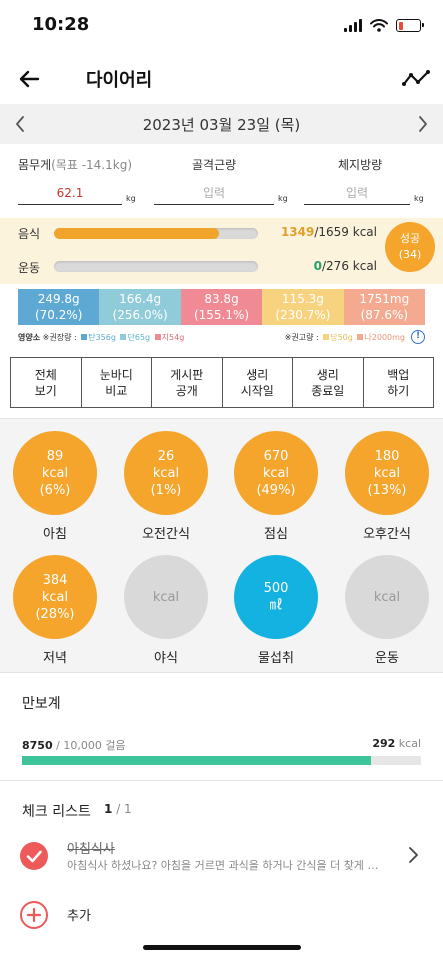 This screenshot has width=443, height=960. What do you see at coordinates (58, 299) in the screenshot?
I see `nutrition-amount: 249.8g` at bounding box center [58, 299].